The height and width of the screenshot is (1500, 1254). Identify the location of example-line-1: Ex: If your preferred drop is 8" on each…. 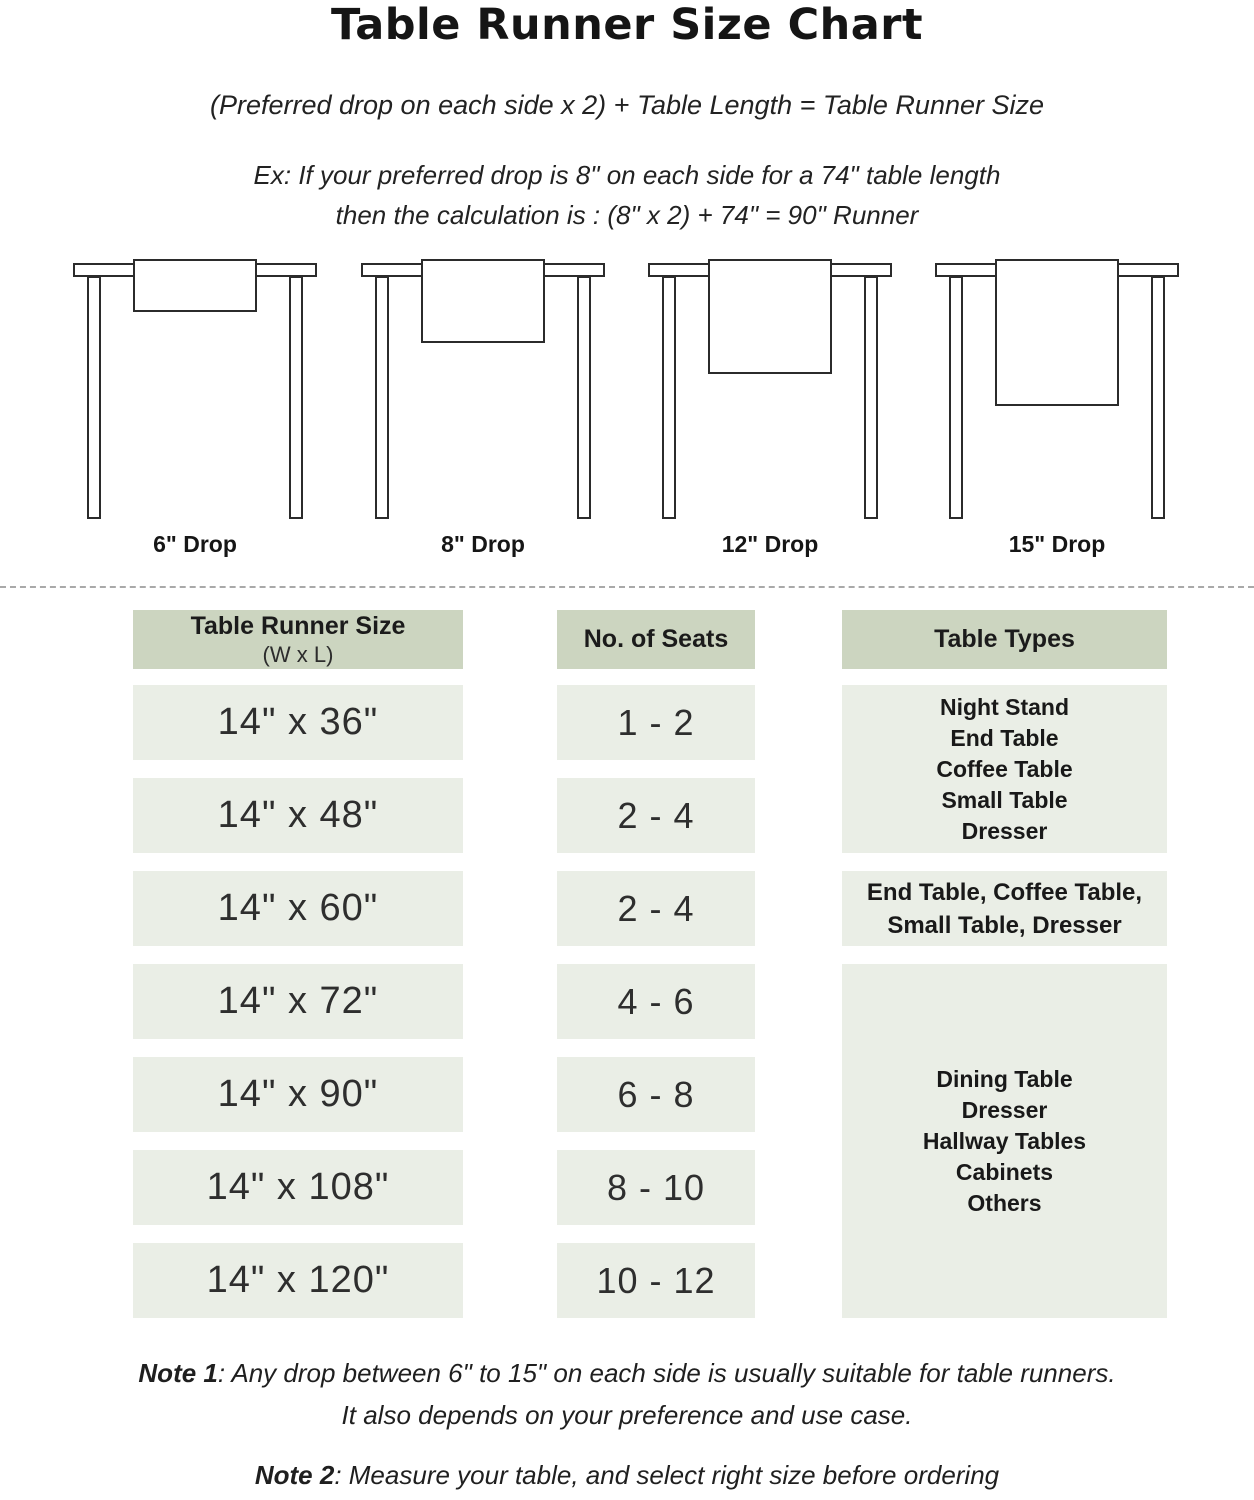
(627, 175).